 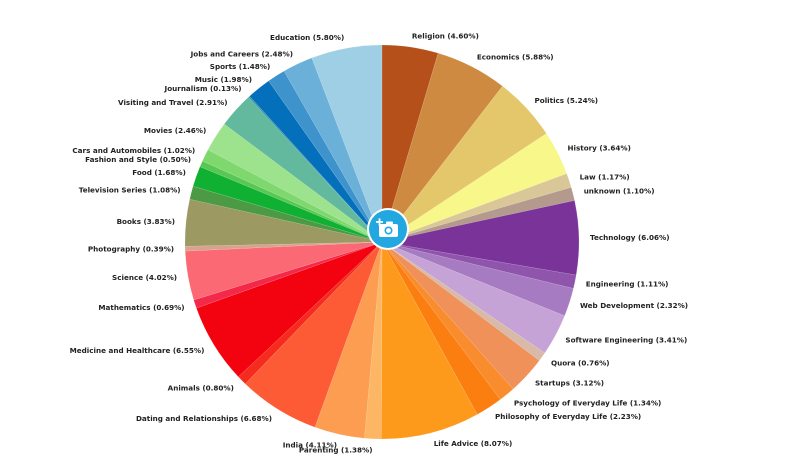 What do you see at coordinates (240, 66) in the screenshot?
I see `slice-label: Sports (1.48%)` at bounding box center [240, 66].